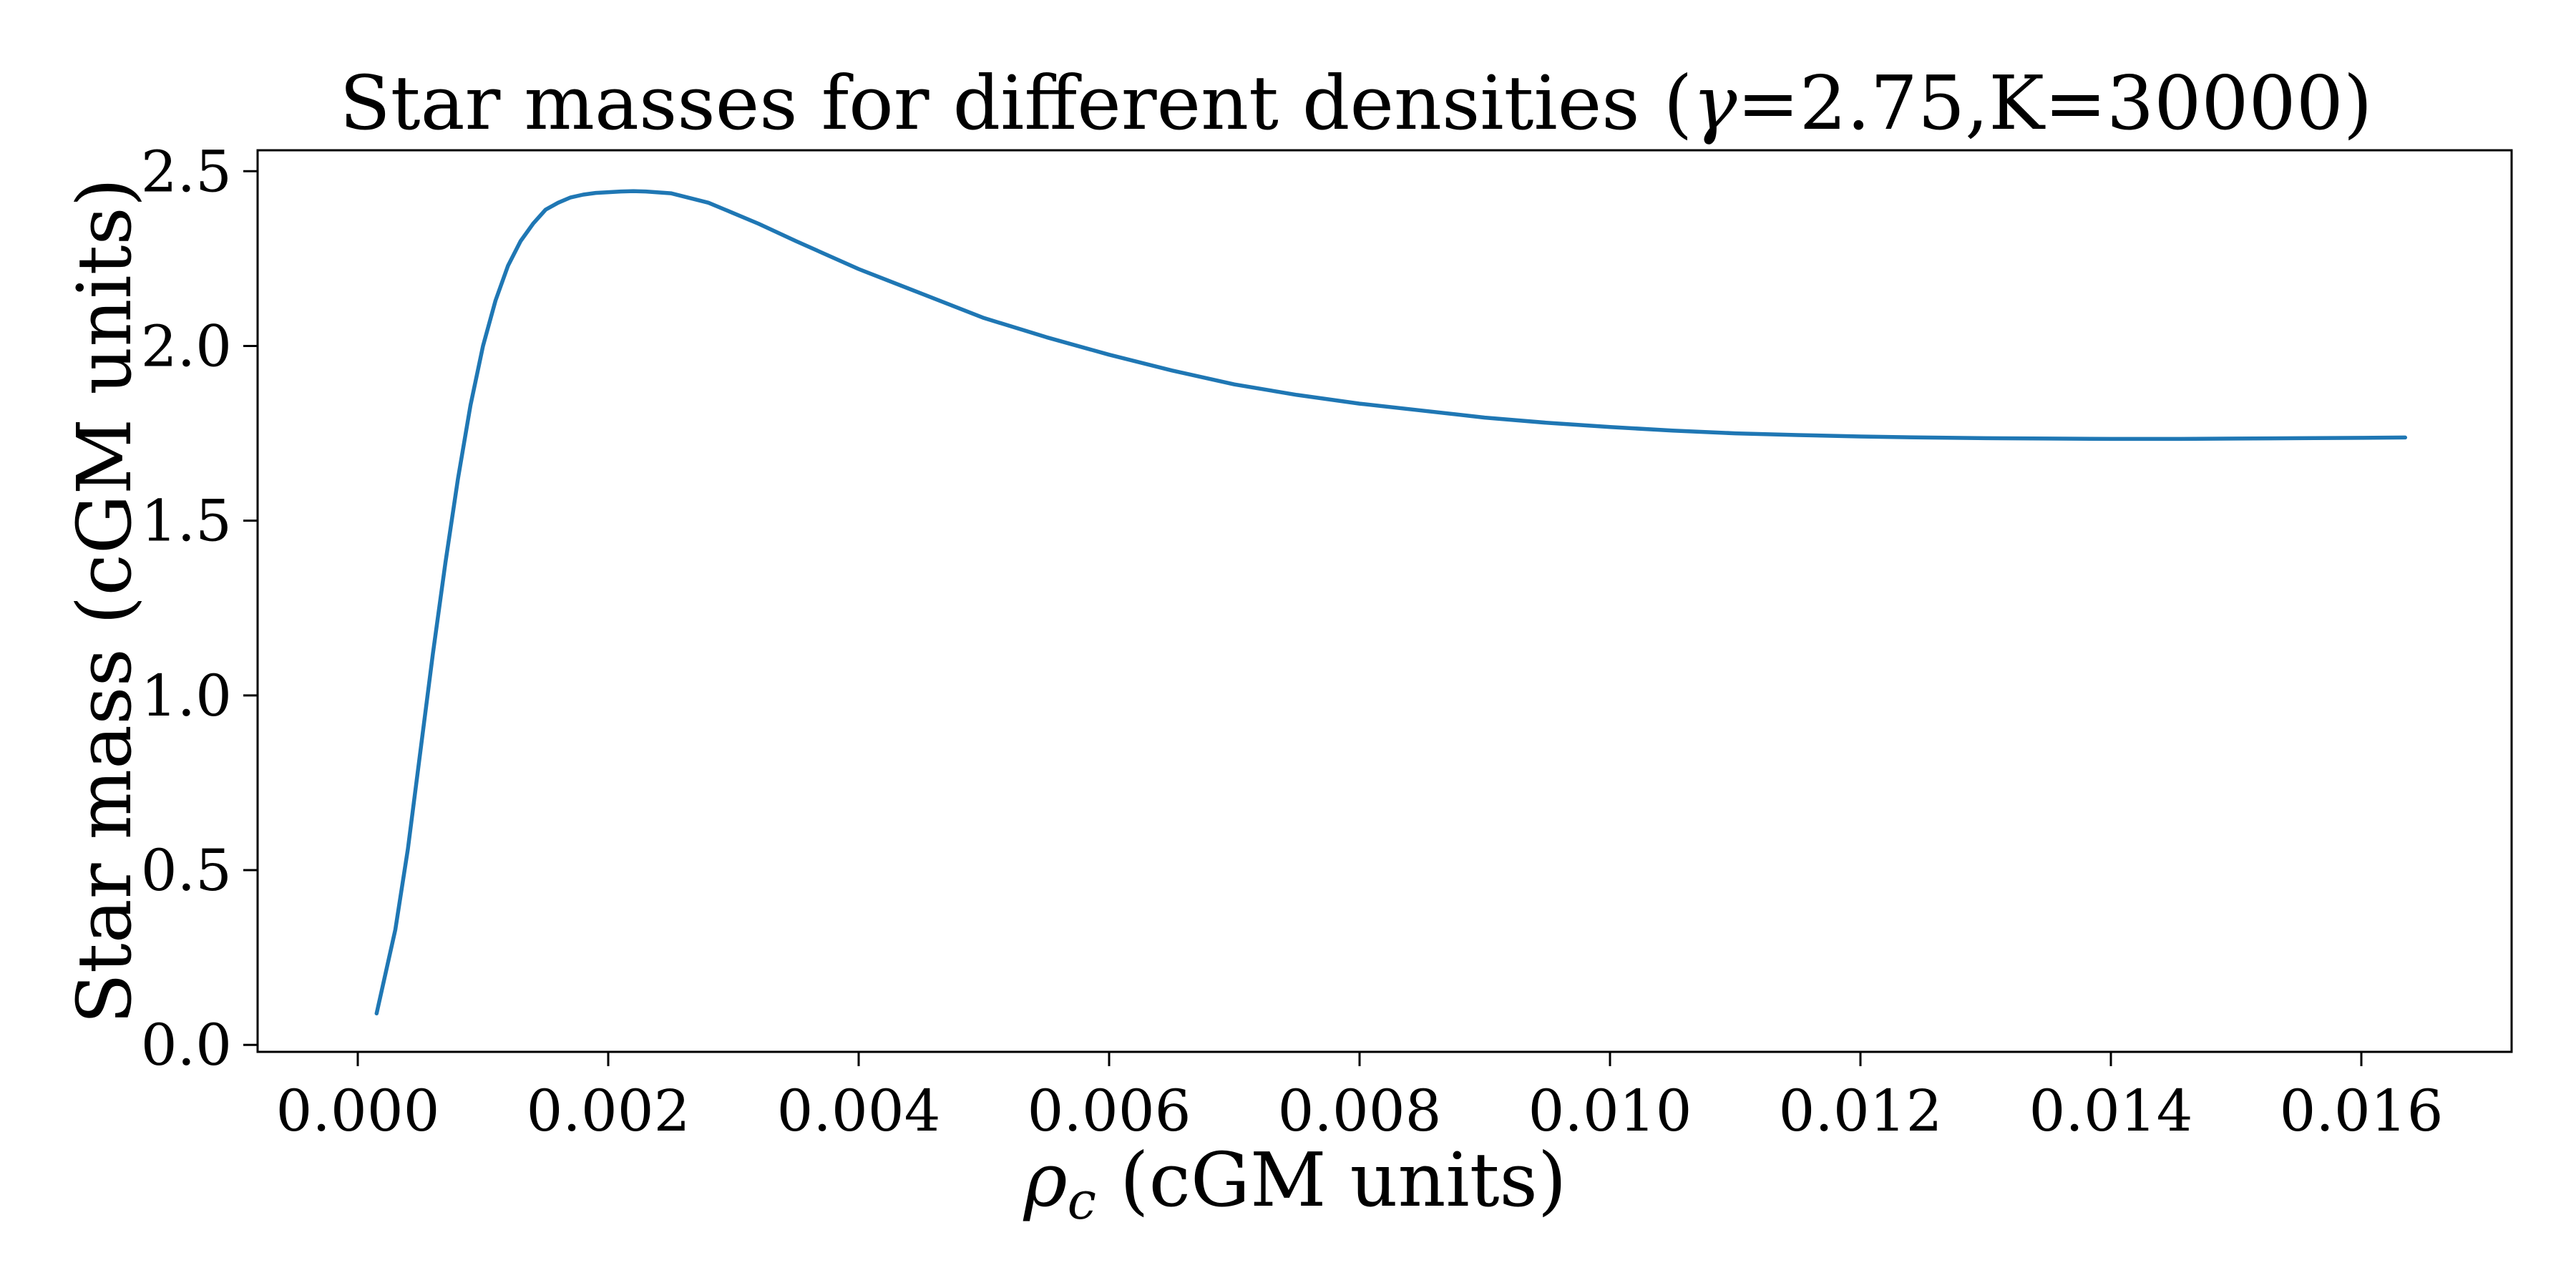 The width and height of the screenshot is (2576, 1288). Describe the element at coordinates (1714, 103) in the screenshot. I see `chart-title-symbol: γ` at that location.